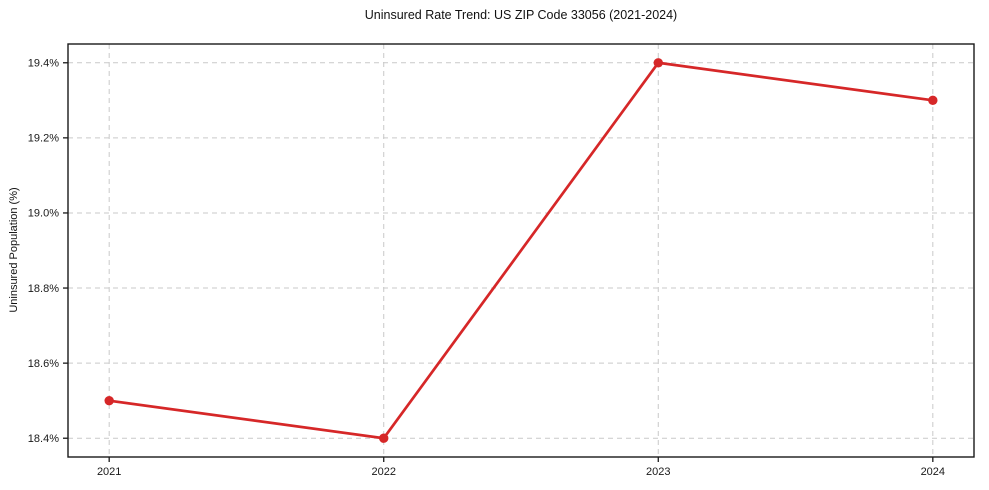 The width and height of the screenshot is (989, 490). Describe the element at coordinates (43, 64) in the screenshot. I see `y-tick-label: 19.4%` at that location.